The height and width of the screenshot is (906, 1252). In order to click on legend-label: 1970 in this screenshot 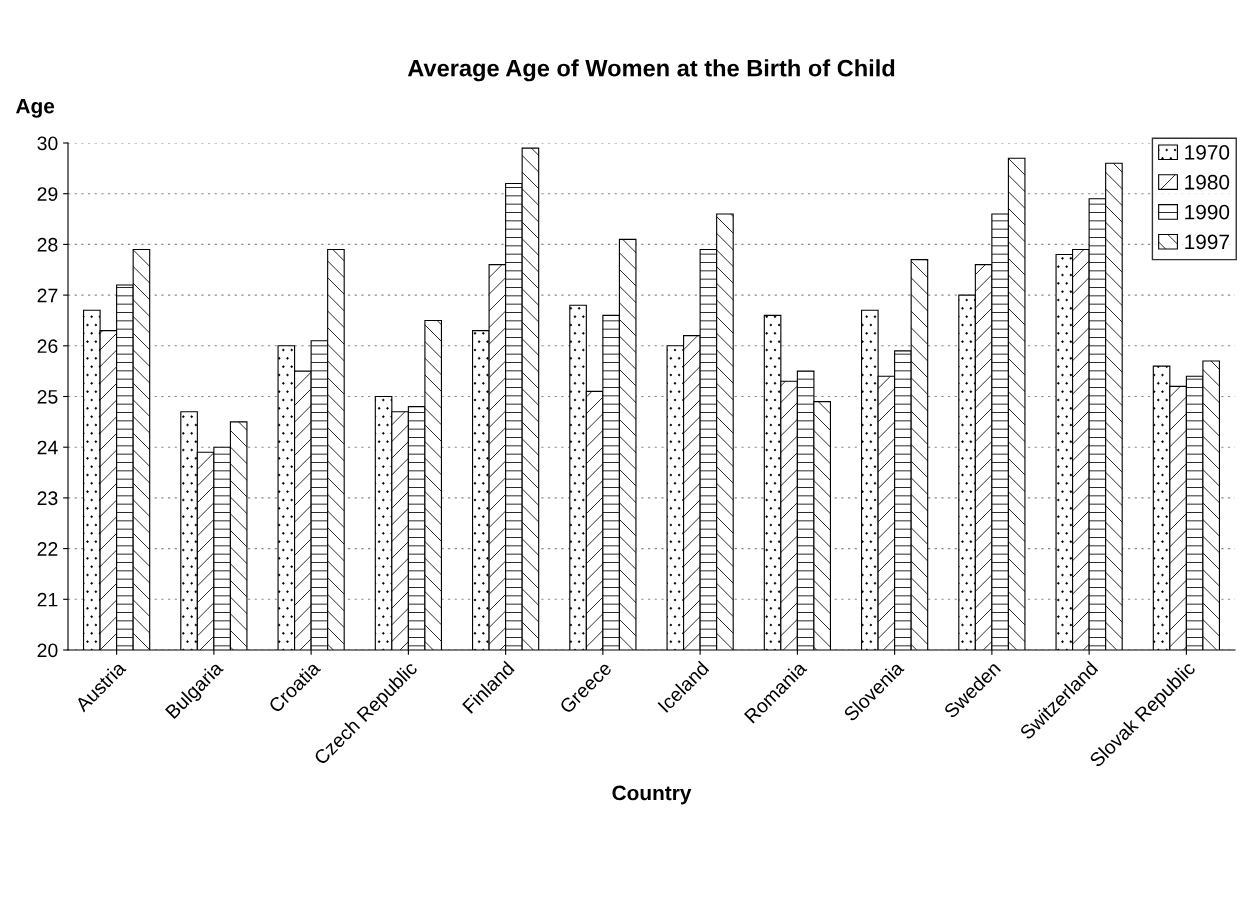, I will do `click(1207, 152)`.